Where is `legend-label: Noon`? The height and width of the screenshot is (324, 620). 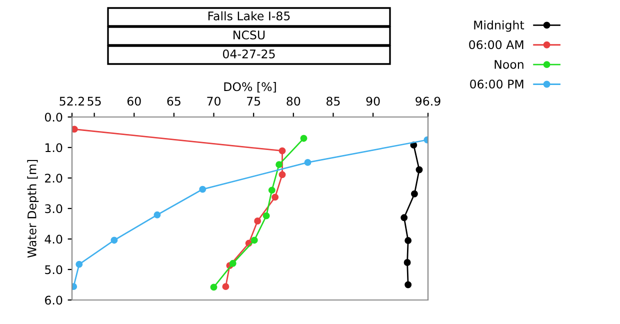
legend-label: Noon is located at coordinates (509, 64).